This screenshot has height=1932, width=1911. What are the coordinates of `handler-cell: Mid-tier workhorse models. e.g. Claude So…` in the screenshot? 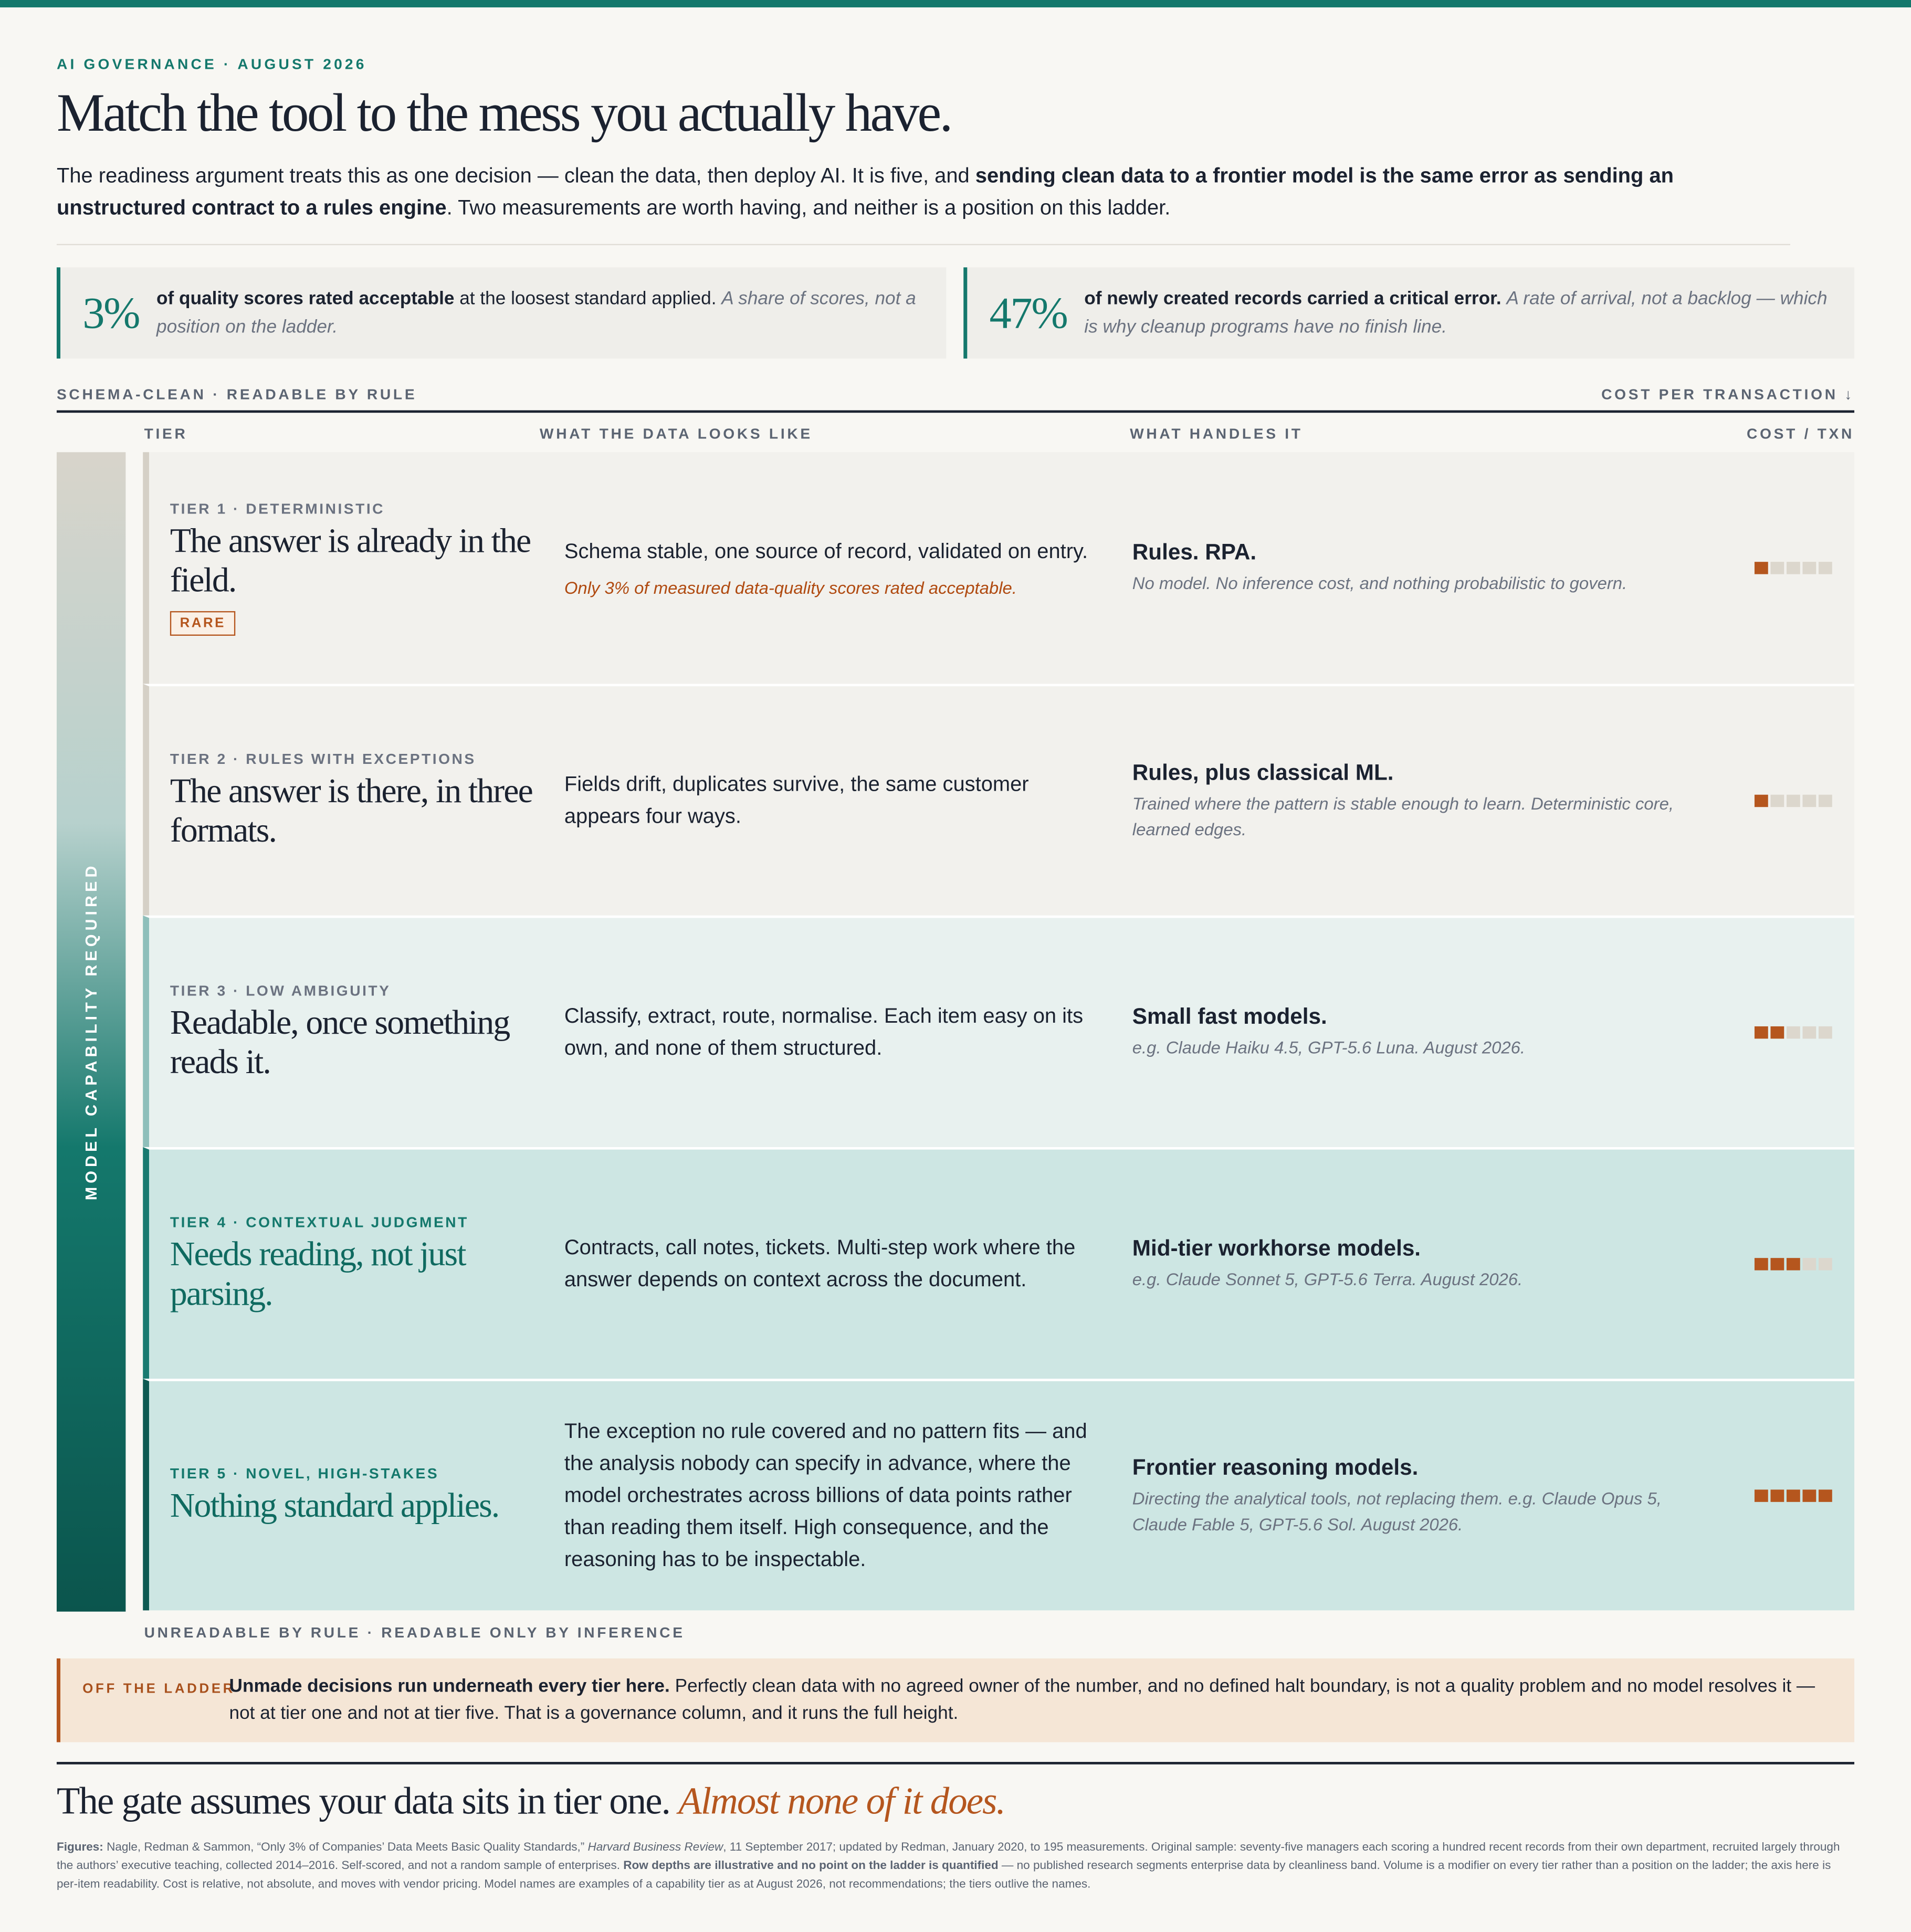 It's located at (1409, 1264).